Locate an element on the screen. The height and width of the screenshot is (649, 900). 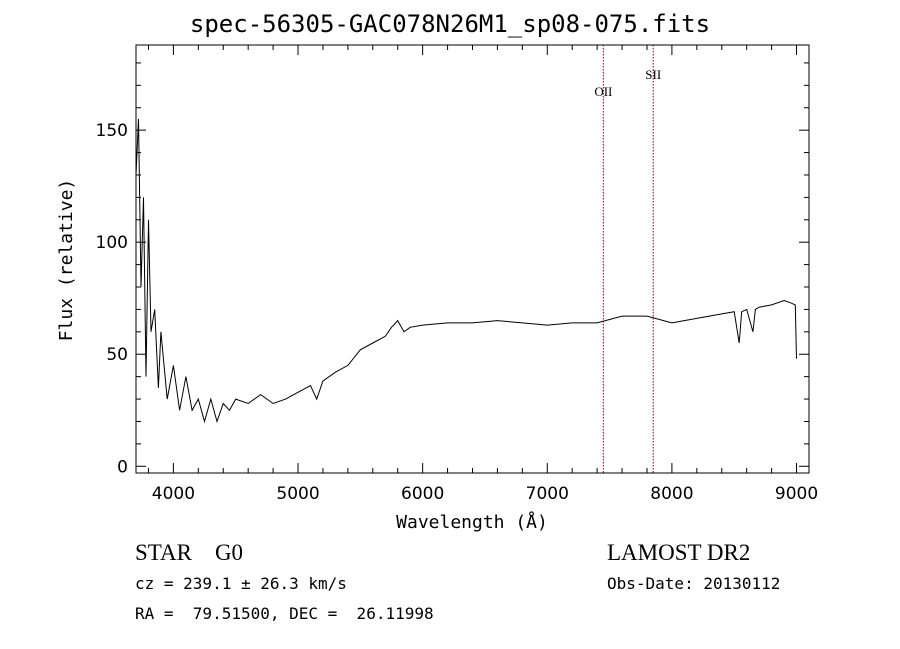
x-tick-label: 4000 is located at coordinates (173, 494).